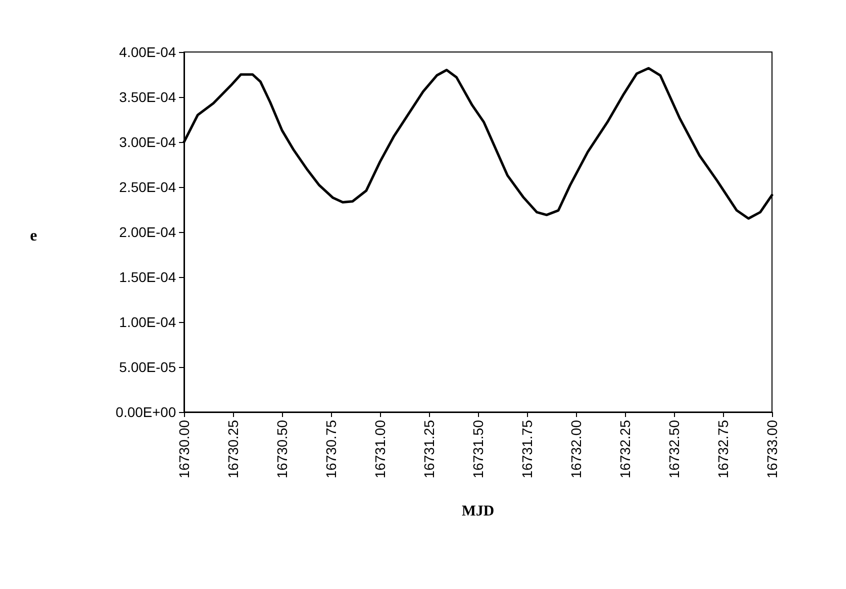 The height and width of the screenshot is (589, 846). Describe the element at coordinates (478, 449) in the screenshot. I see `x-tick-label: 16731.50` at that location.